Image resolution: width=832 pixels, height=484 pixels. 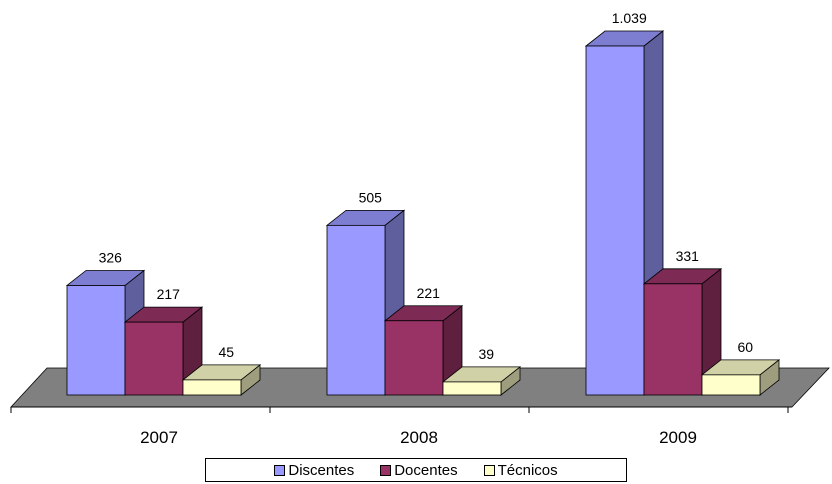 I want to click on bar-docentes-2007, so click(x=163, y=351).